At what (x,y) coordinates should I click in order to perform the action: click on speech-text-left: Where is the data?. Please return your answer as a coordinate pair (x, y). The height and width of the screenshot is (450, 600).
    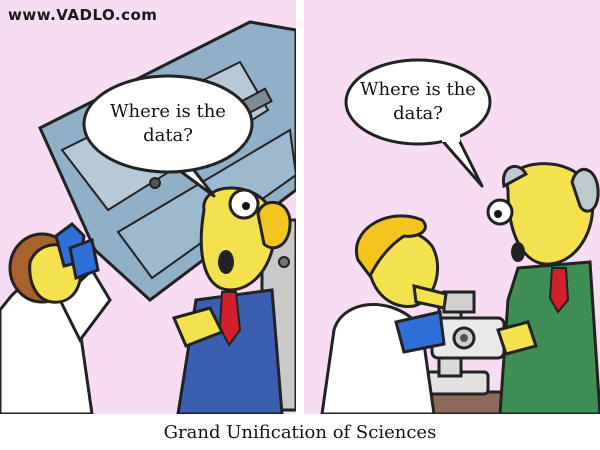
    Looking at the image, I should click on (168, 123).